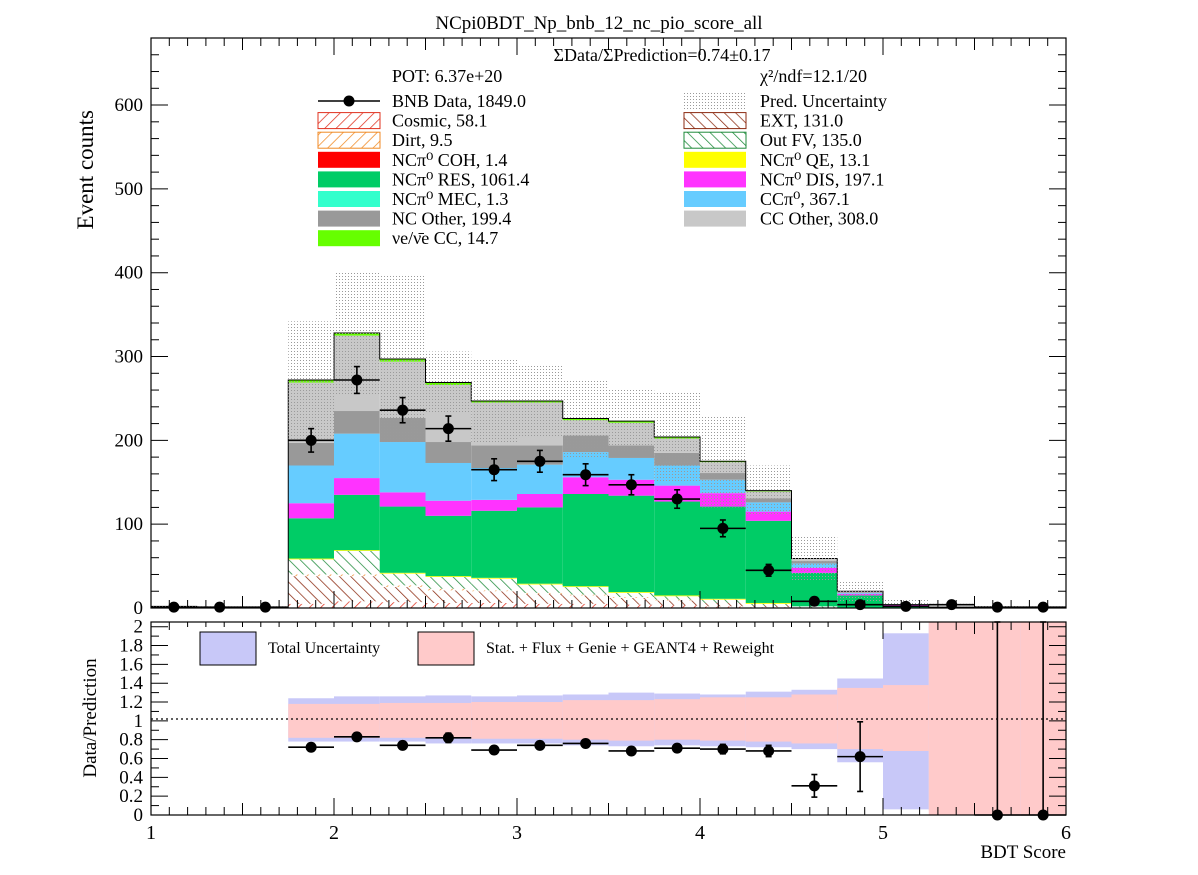 Image resolution: width=1198 pixels, height=875 pixels. Describe the element at coordinates (311, 484) in the screenshot. I see `bar-cc-` at that location.